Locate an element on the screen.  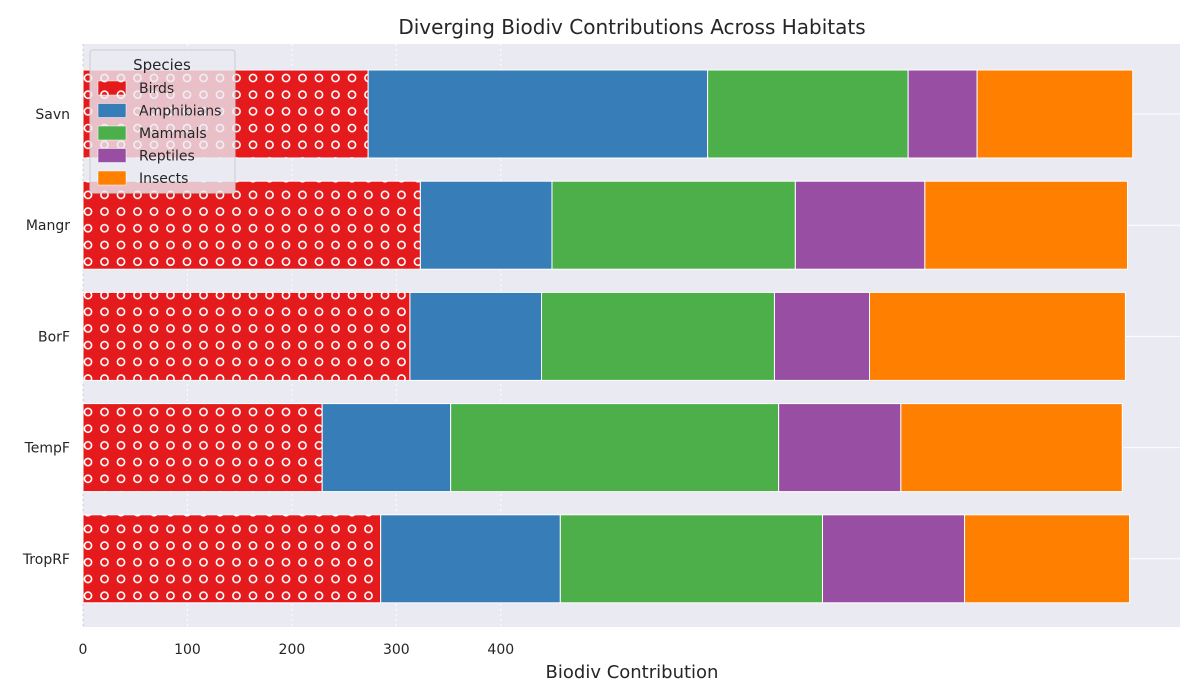
bar-reptiles-borf is located at coordinates (822, 336).